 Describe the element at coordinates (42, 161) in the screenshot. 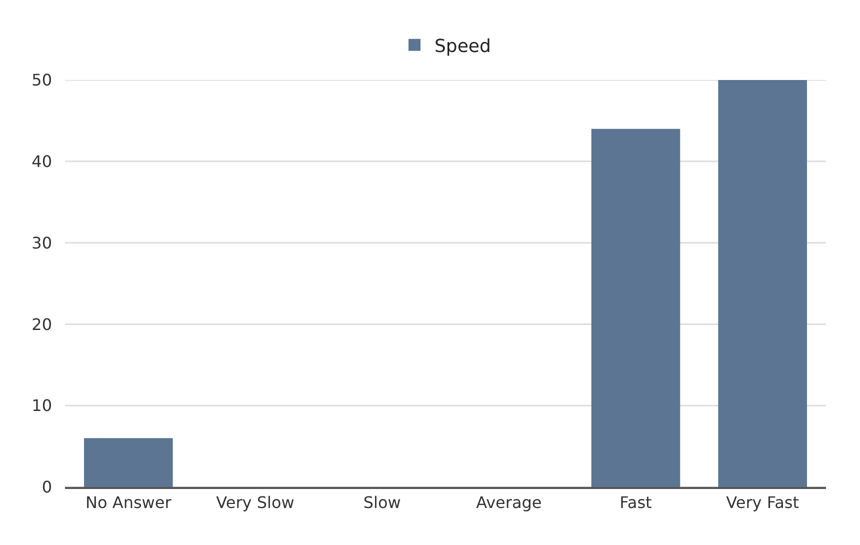

I see `y-tick-label: 40` at that location.